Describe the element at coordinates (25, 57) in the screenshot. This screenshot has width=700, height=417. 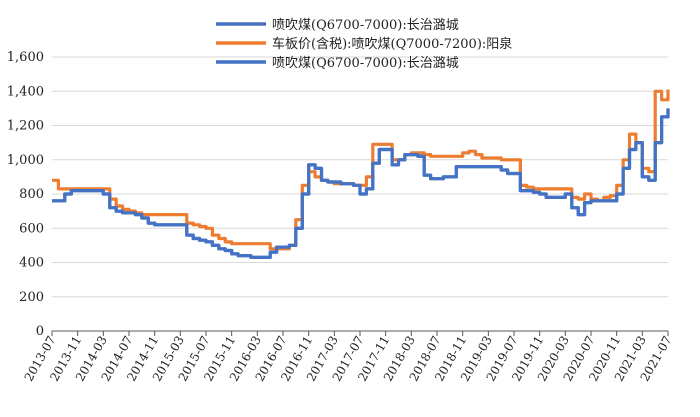
I see `y-tick-label: 1,600` at that location.